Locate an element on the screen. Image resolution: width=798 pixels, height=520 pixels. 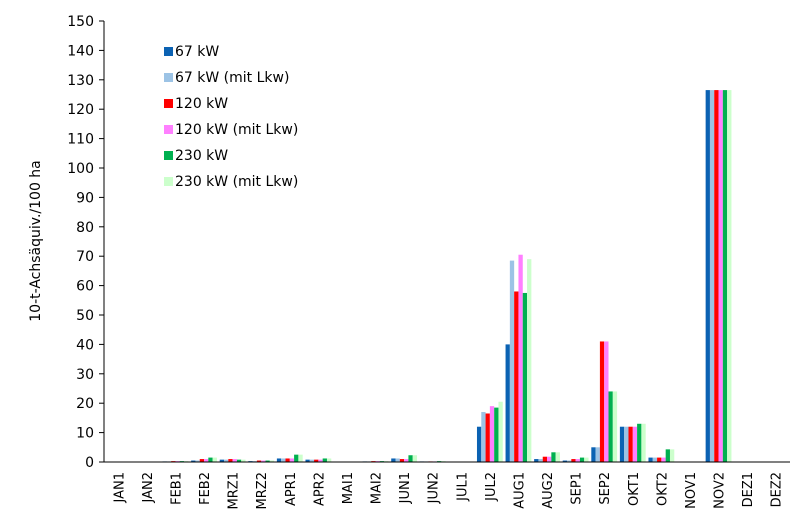
y-tick-label: 120 is located at coordinates (80, 110).